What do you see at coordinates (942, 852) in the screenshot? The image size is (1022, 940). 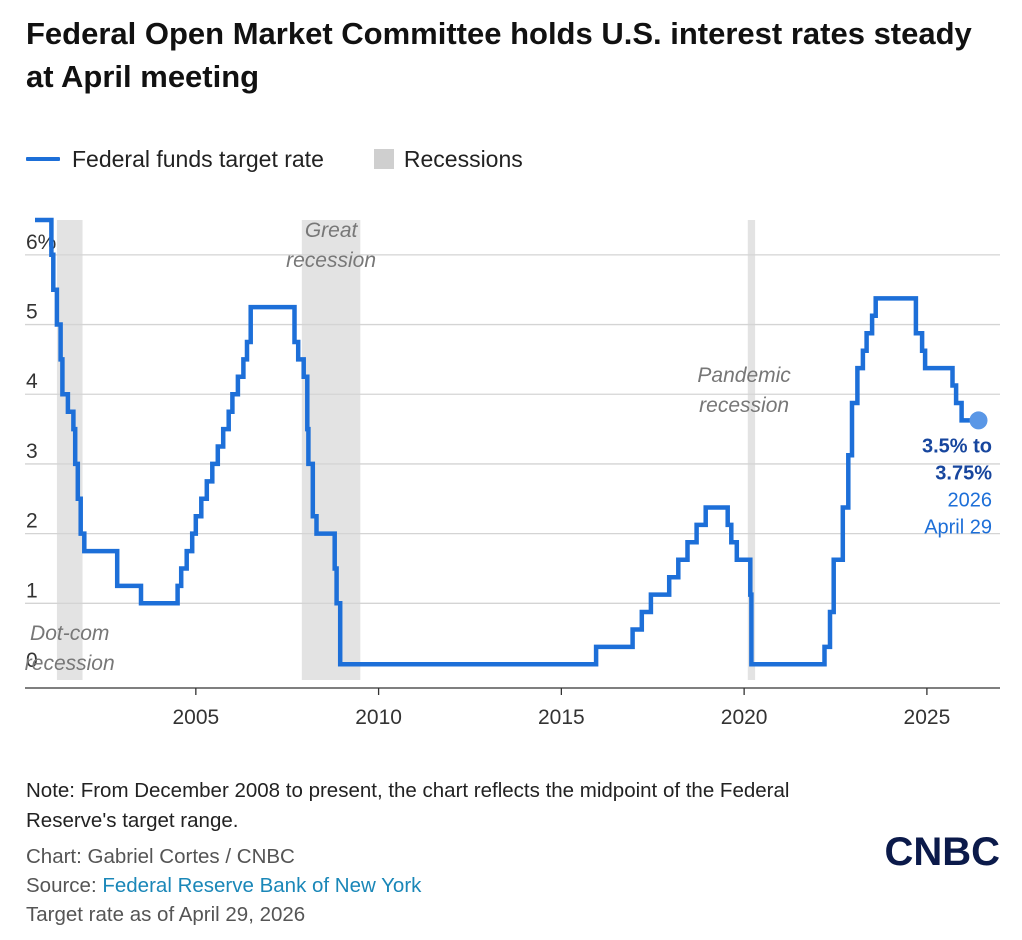 I see `cnbc-logo: CNBC` at bounding box center [942, 852].